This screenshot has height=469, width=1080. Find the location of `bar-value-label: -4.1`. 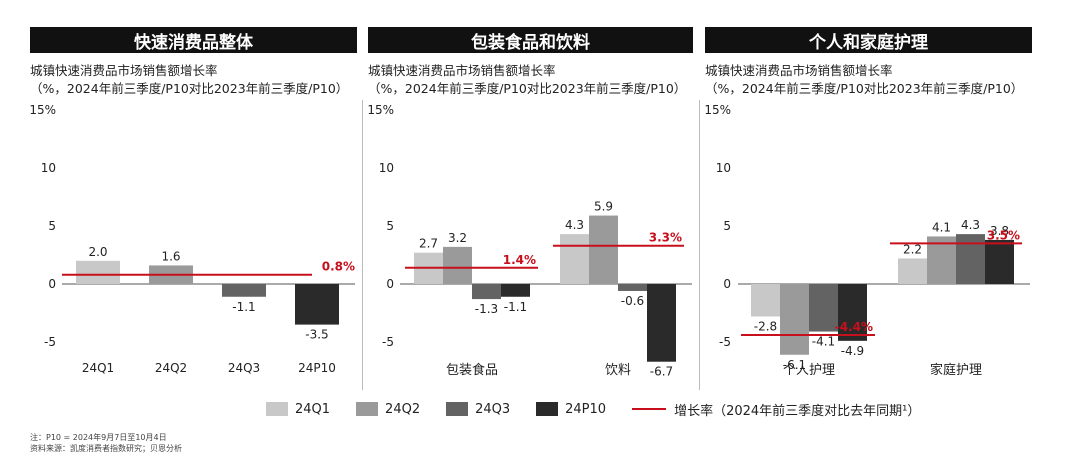

bar-value-label: -4.1 is located at coordinates (823, 342).